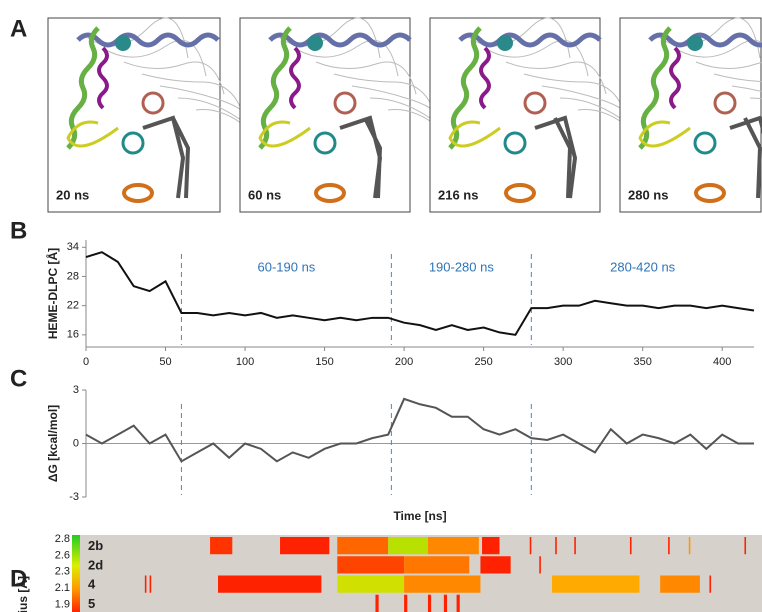 This screenshot has height=612, width=762. What do you see at coordinates (648, 194) in the screenshot?
I see `snapshot-label: 280 ns` at bounding box center [648, 194].